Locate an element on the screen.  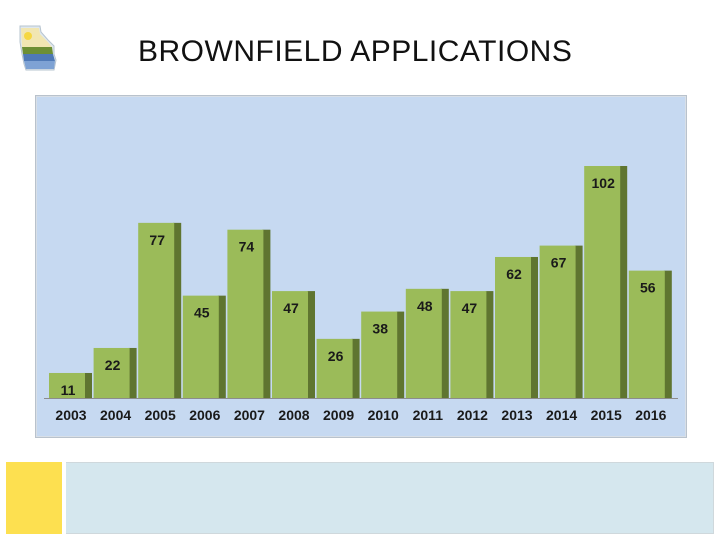
bar-group: 77 2005 is located at coordinates (160, 322).